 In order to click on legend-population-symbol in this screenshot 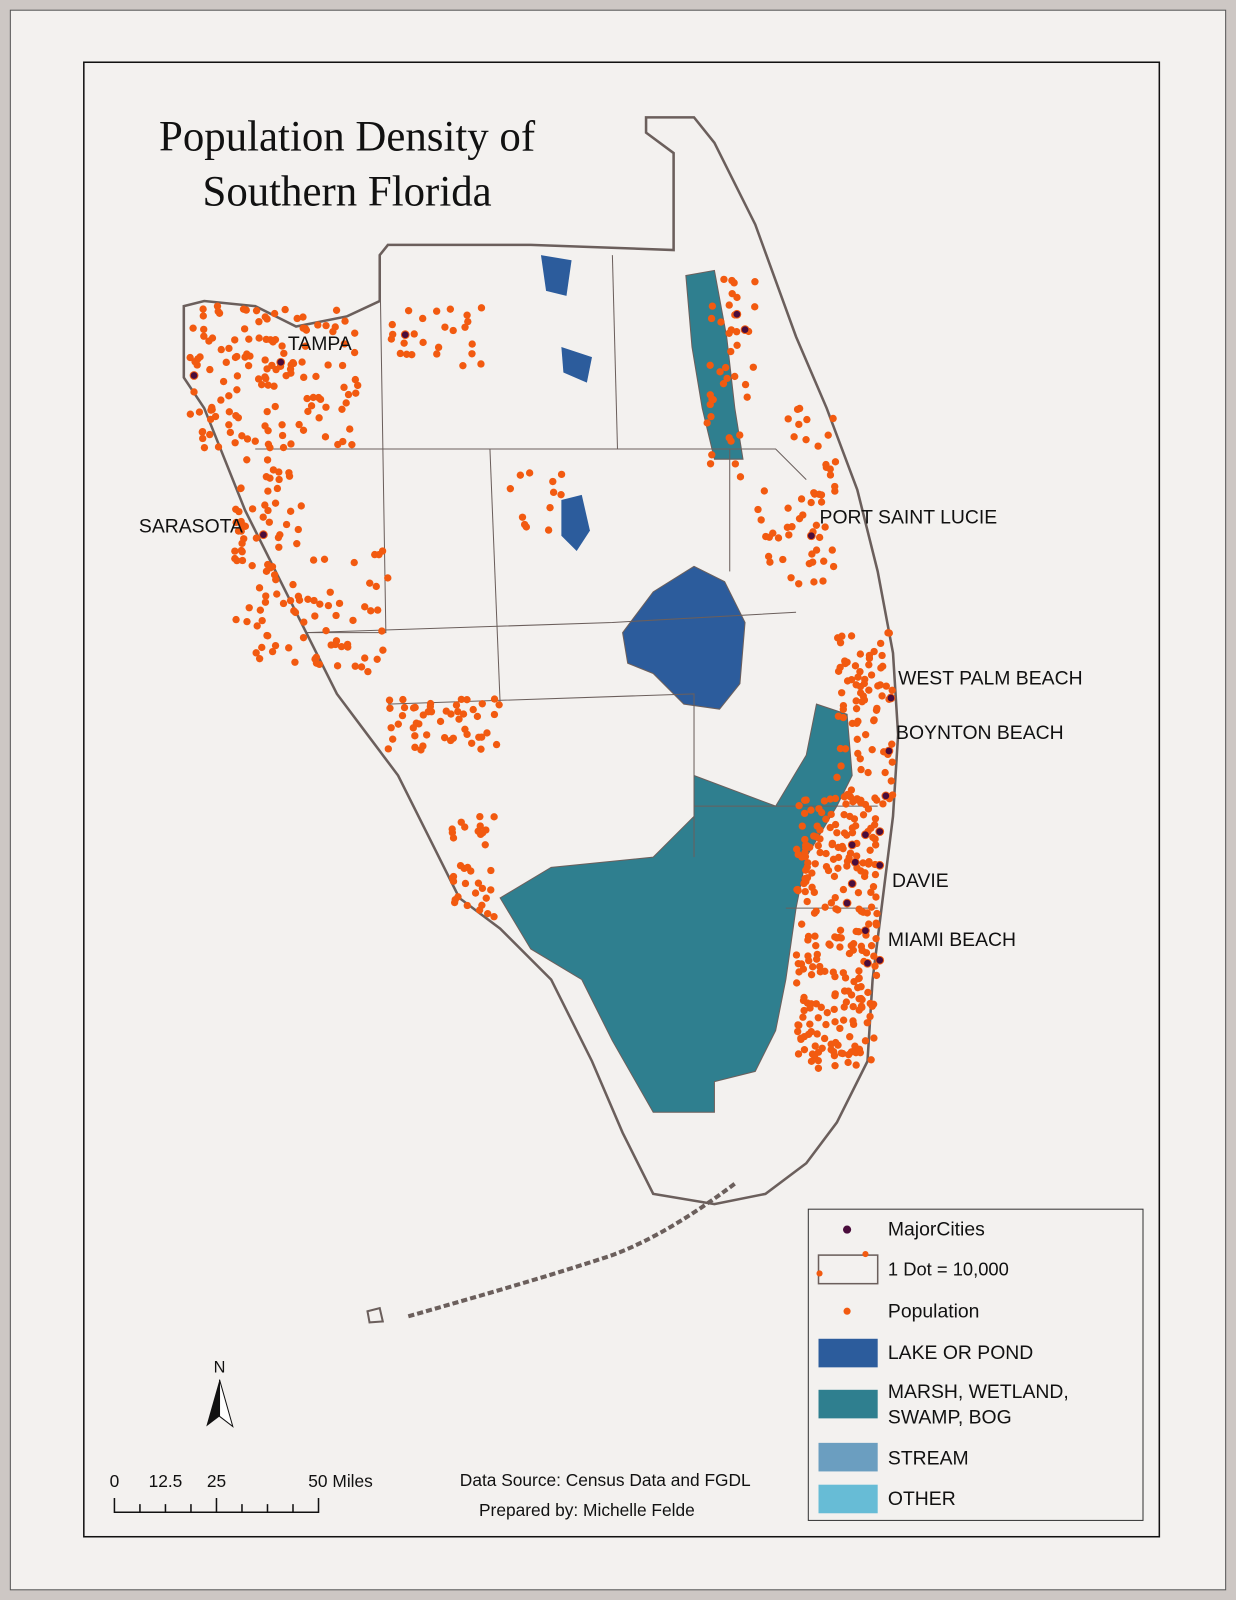, I will do `click(847, 1311)`.